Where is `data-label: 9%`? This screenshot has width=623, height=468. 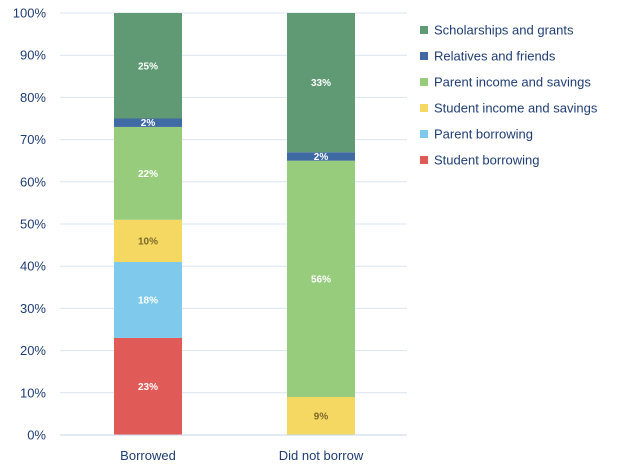
data-label: 9% is located at coordinates (321, 417).